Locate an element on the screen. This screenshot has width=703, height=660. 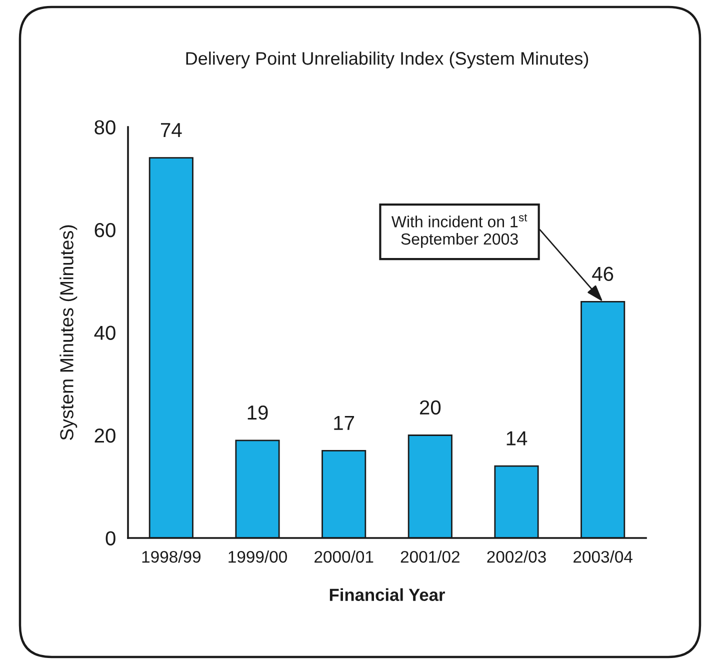
x-tick-label: 1998/99 is located at coordinates (171, 556).